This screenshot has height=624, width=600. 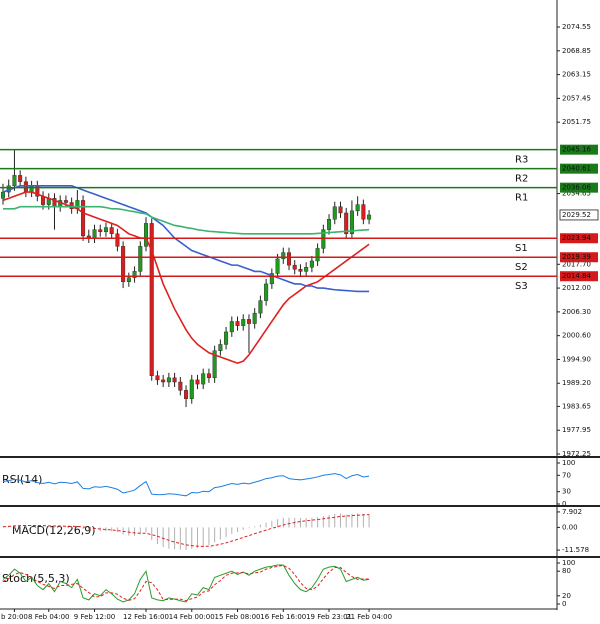 I want to click on y-tick-label: 2057.45, so click(x=576, y=98).